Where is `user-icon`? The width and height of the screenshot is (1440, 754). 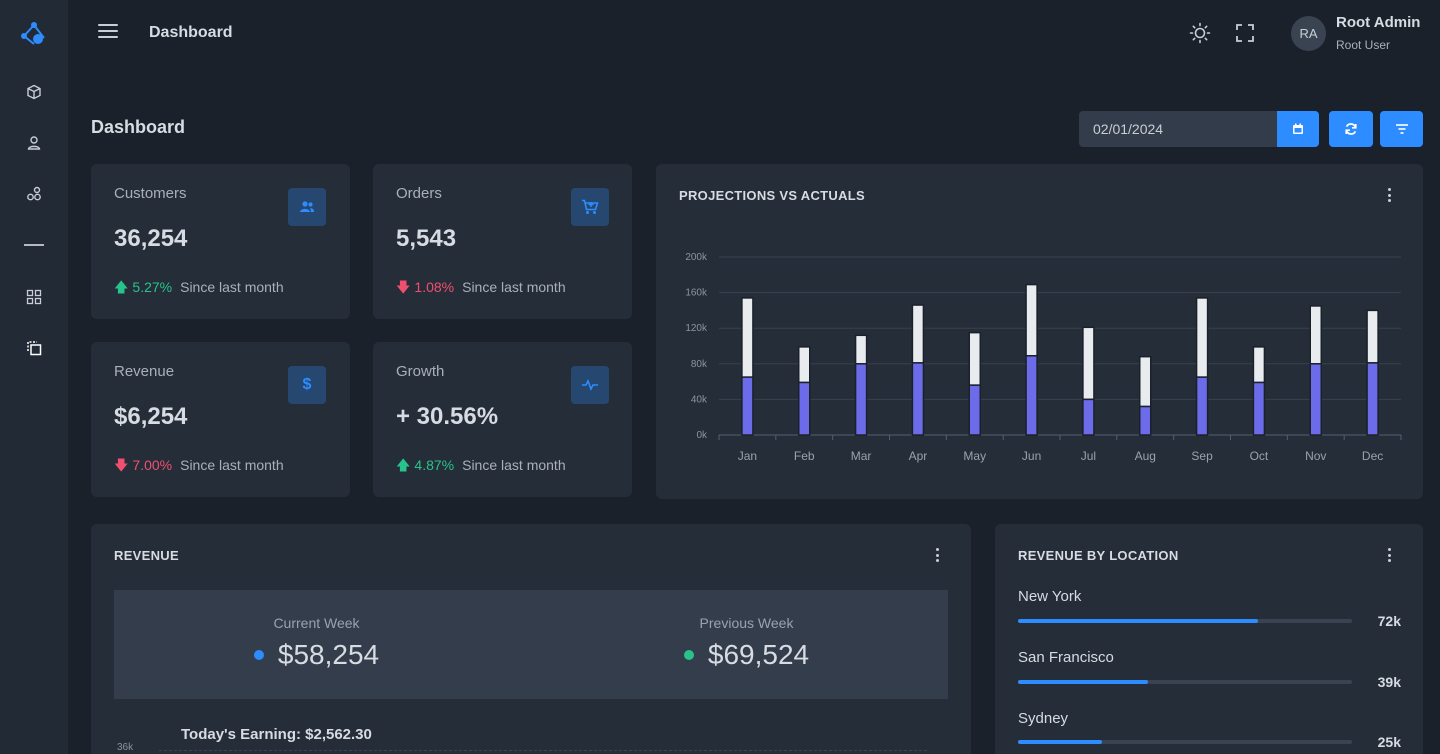
user-icon is located at coordinates (34, 143).